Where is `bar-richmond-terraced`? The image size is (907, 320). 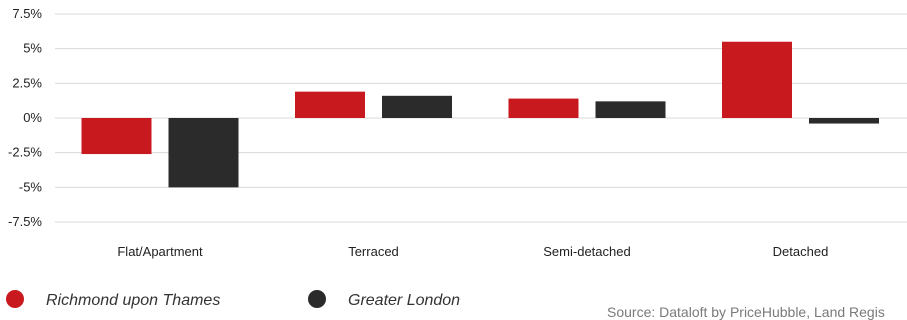
bar-richmond-terraced is located at coordinates (330, 104).